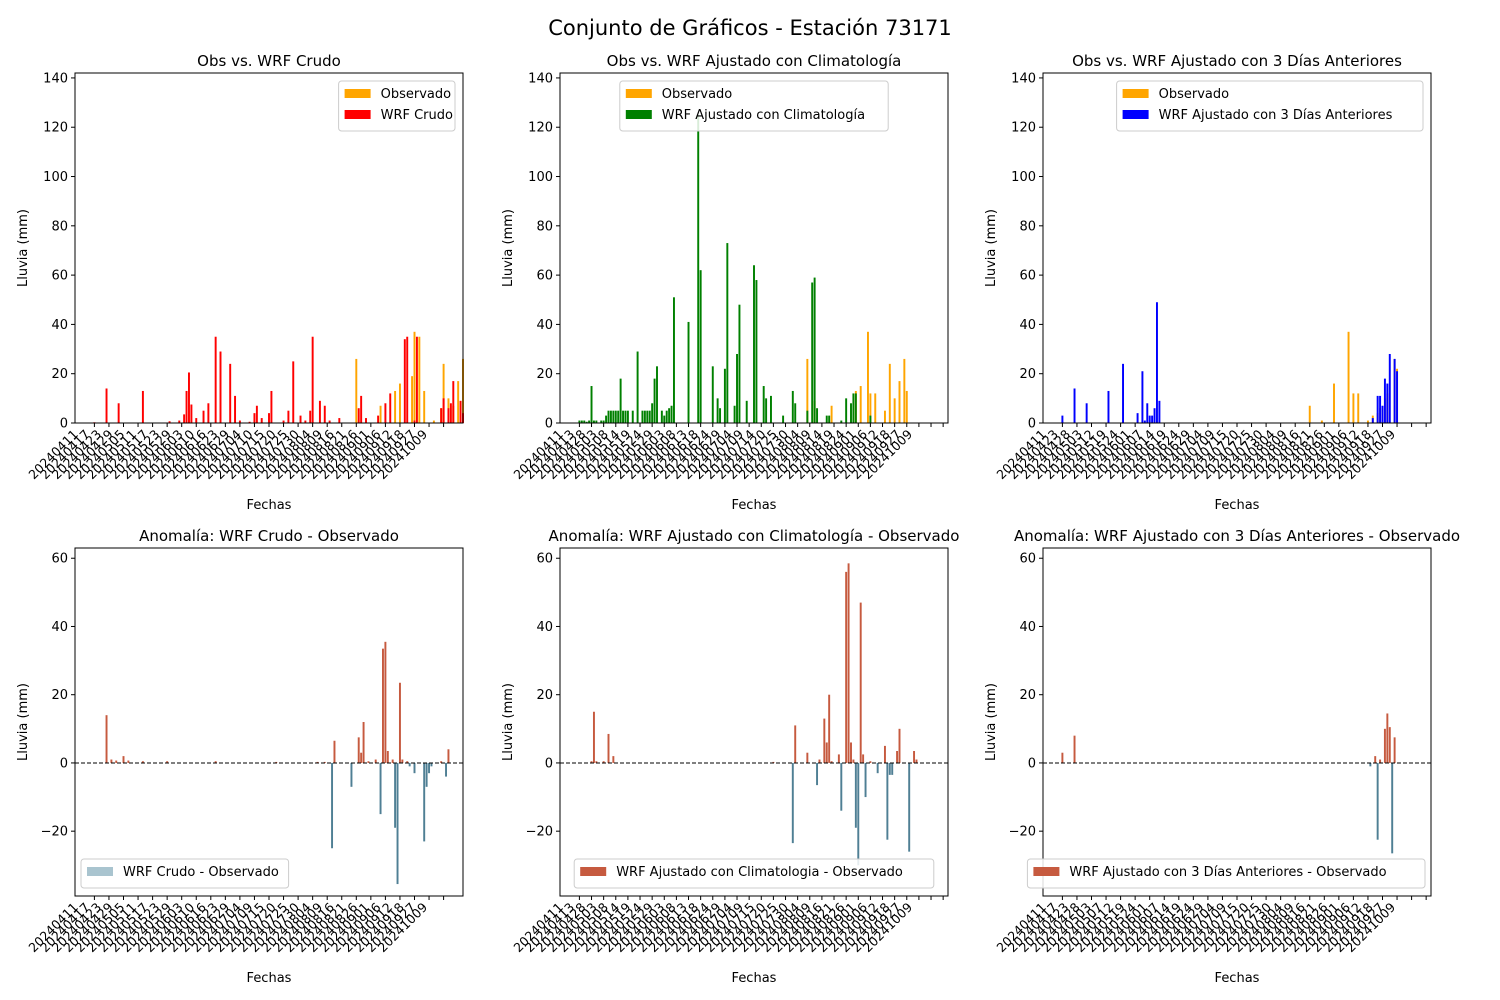  What do you see at coordinates (540, 177) in the screenshot?
I see `y-tick-label: 100` at bounding box center [540, 177].